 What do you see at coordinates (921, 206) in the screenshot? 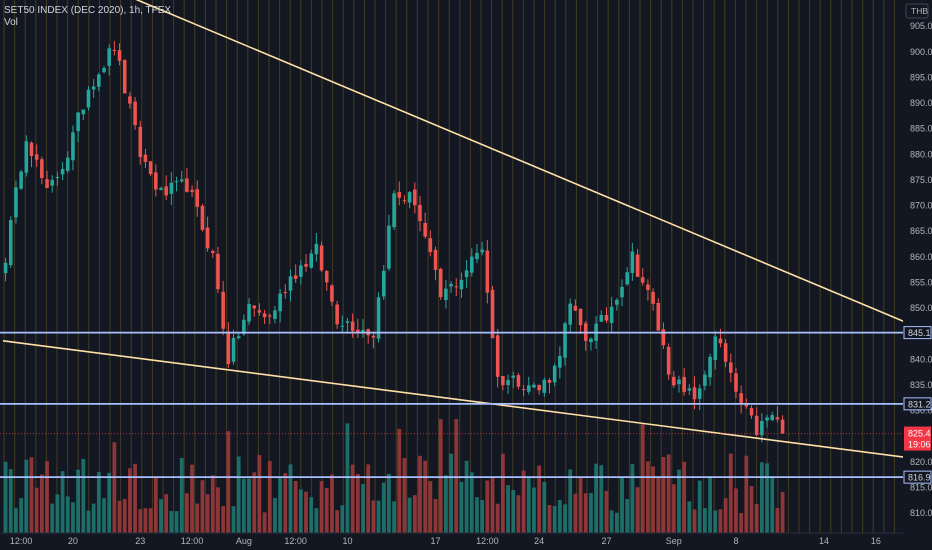
I see `price-tick-label: 870.0` at bounding box center [921, 206].